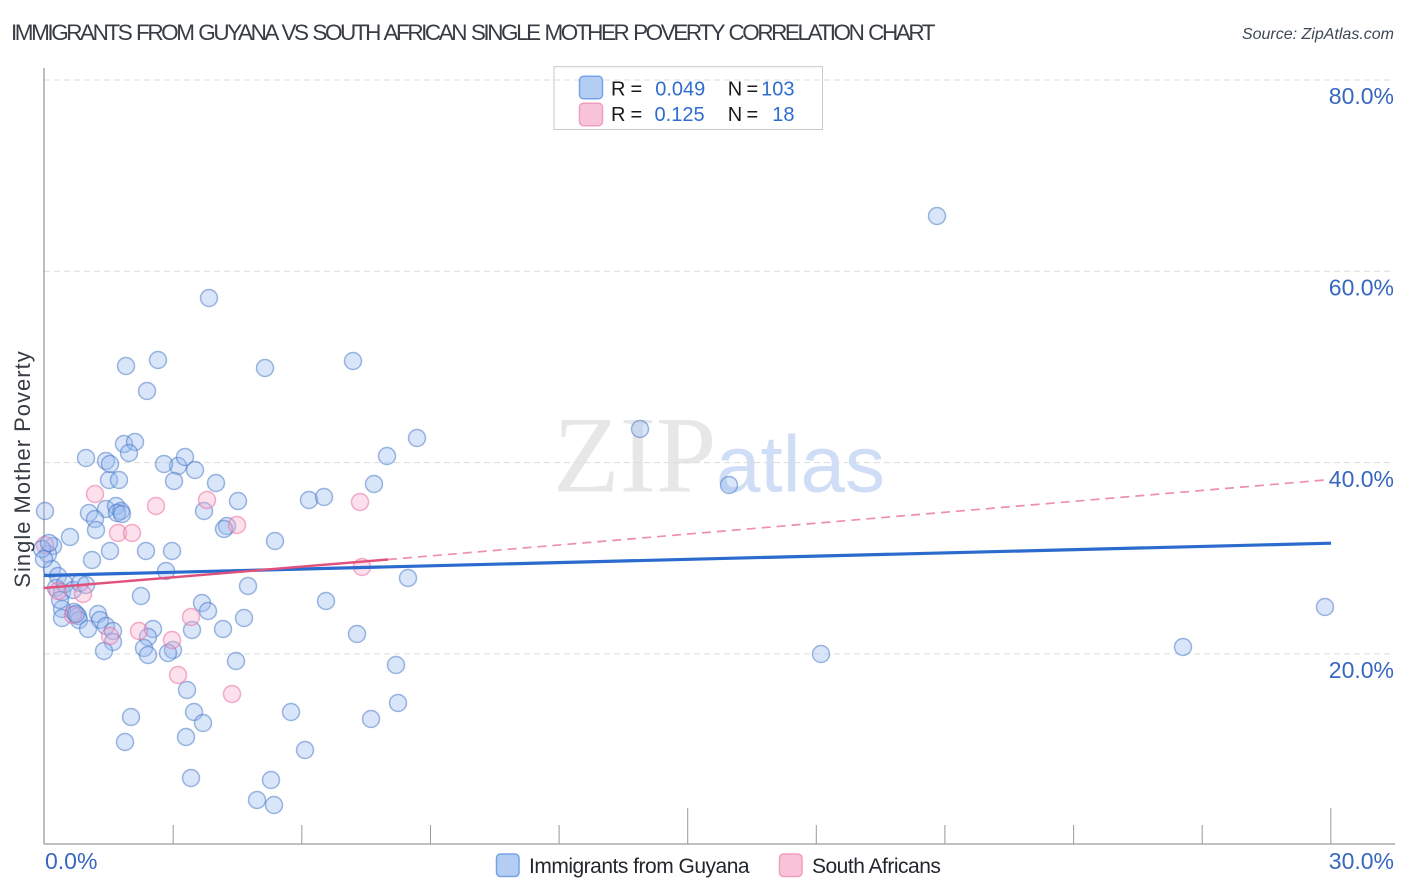 The height and width of the screenshot is (892, 1406). I want to click on svg-text: 0.125, so click(680, 115).